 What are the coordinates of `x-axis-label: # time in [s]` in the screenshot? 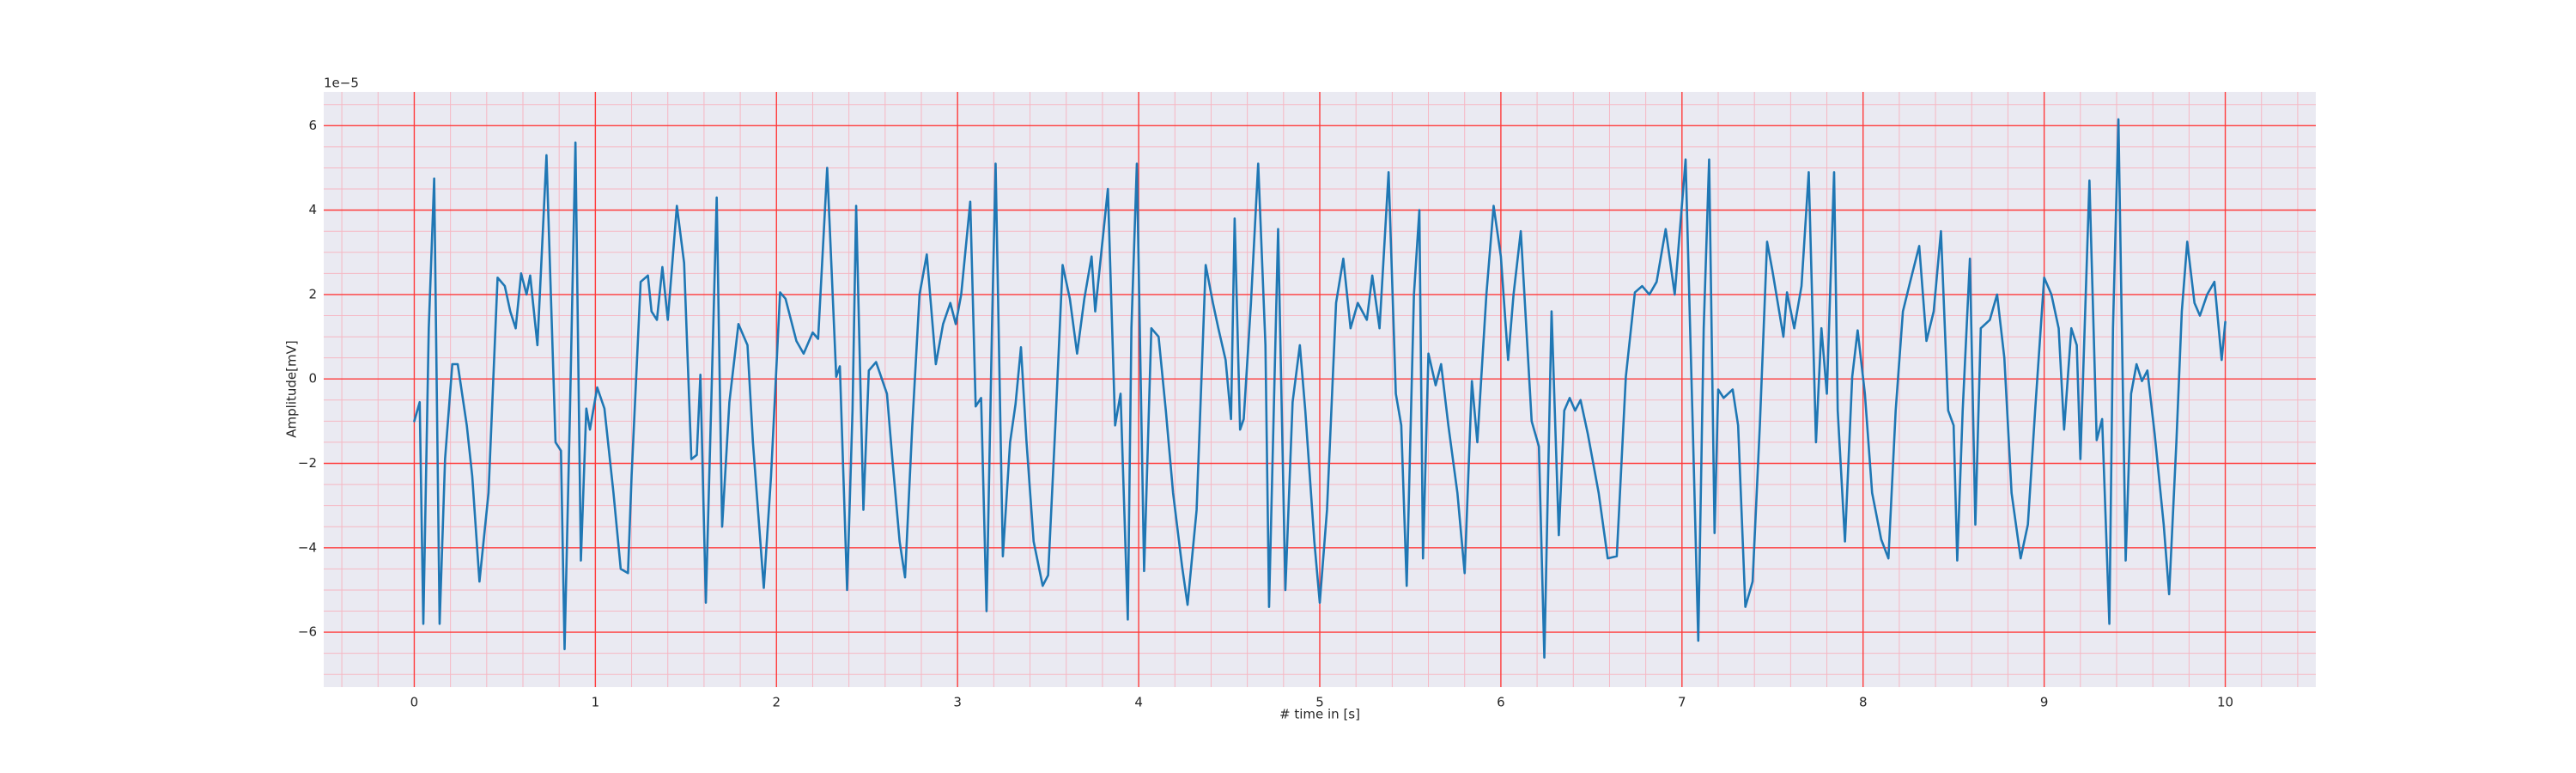 It's located at (1319, 714).